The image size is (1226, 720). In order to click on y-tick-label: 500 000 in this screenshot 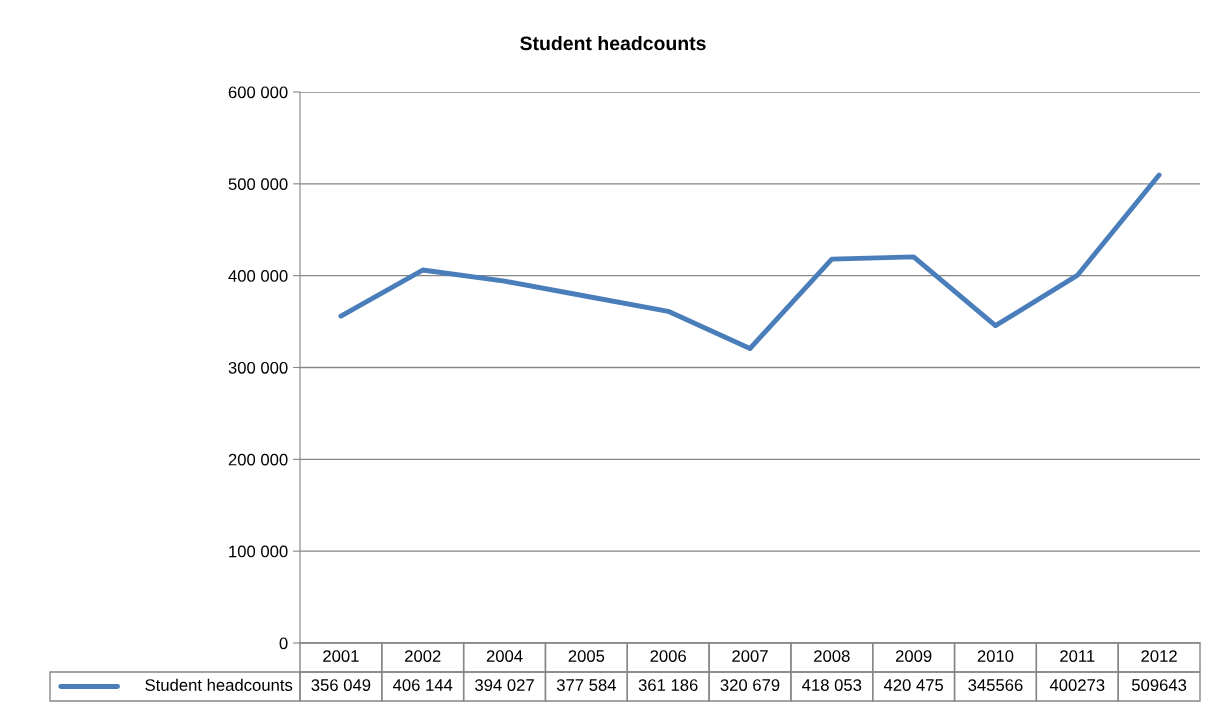, I will do `click(258, 184)`.